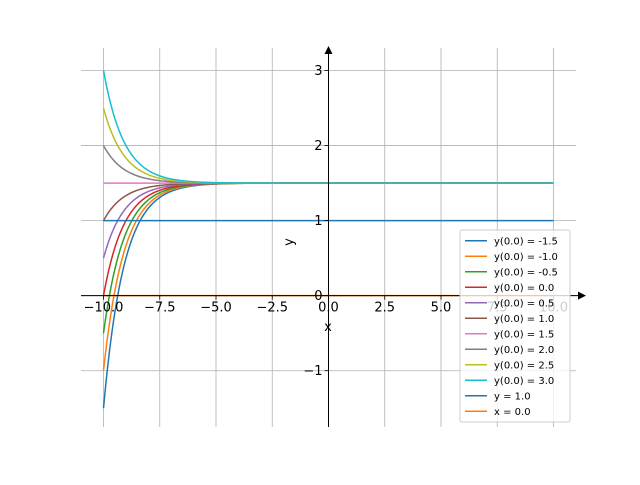  I want to click on x-tick-label: −10.0, so click(104, 308).